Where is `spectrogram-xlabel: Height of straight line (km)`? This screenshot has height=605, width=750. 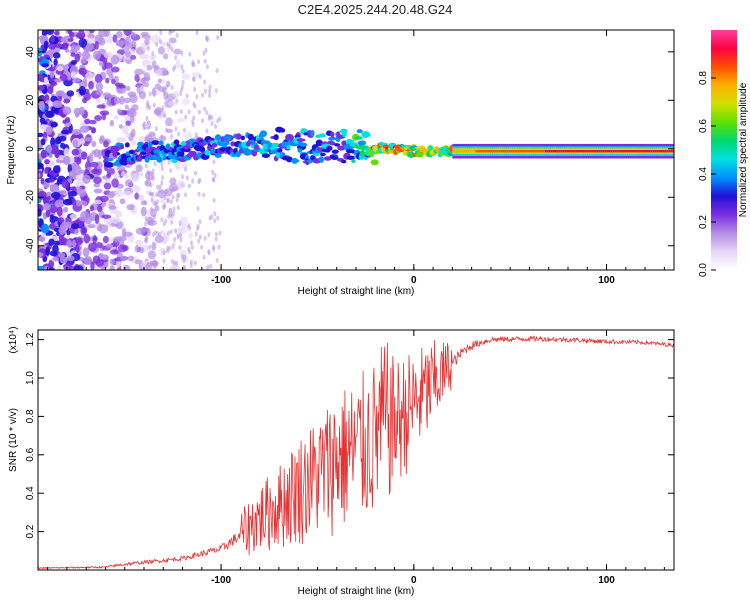
spectrogram-xlabel: Height of straight line (km) is located at coordinates (356, 291).